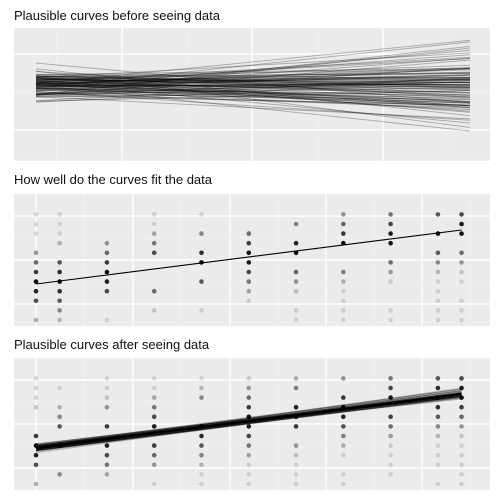 Image resolution: width=504 pixels, height=504 pixels. I want to click on fit-line, so click(248, 257).